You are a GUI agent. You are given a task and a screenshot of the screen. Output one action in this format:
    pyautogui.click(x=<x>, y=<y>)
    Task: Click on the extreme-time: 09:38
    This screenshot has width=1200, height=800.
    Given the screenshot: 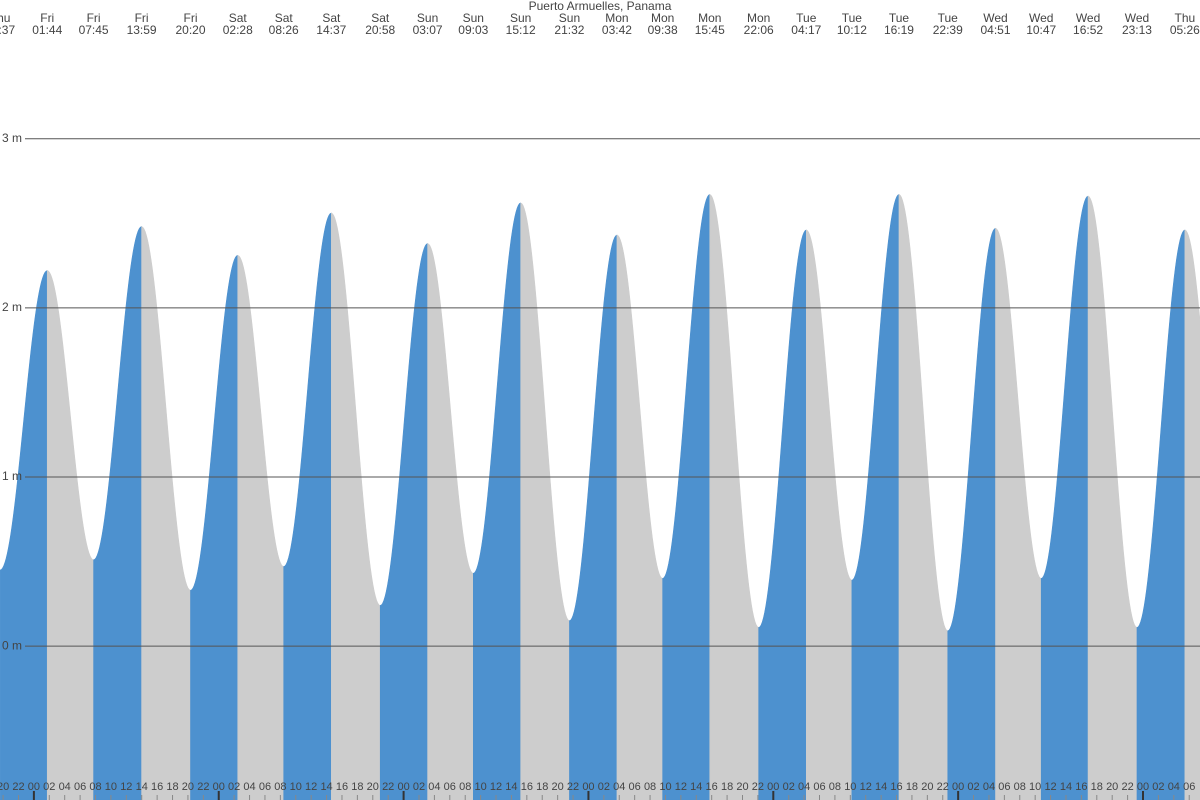 What is the action you would take?
    pyautogui.click(x=663, y=30)
    